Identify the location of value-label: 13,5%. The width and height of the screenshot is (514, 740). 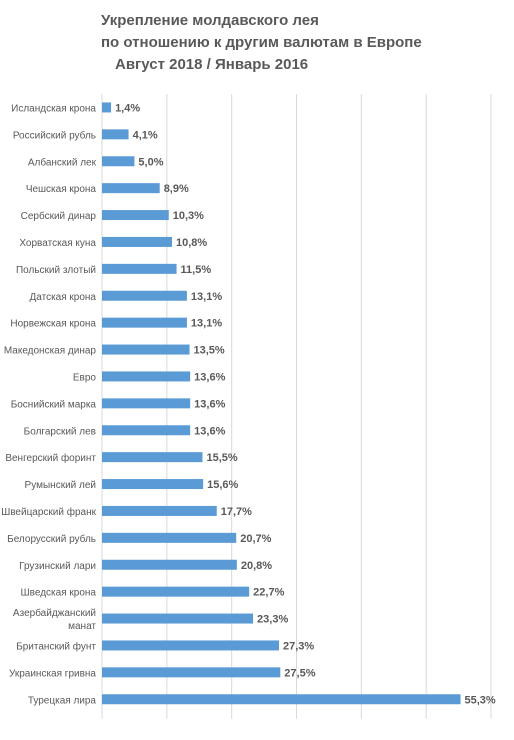
(209, 351).